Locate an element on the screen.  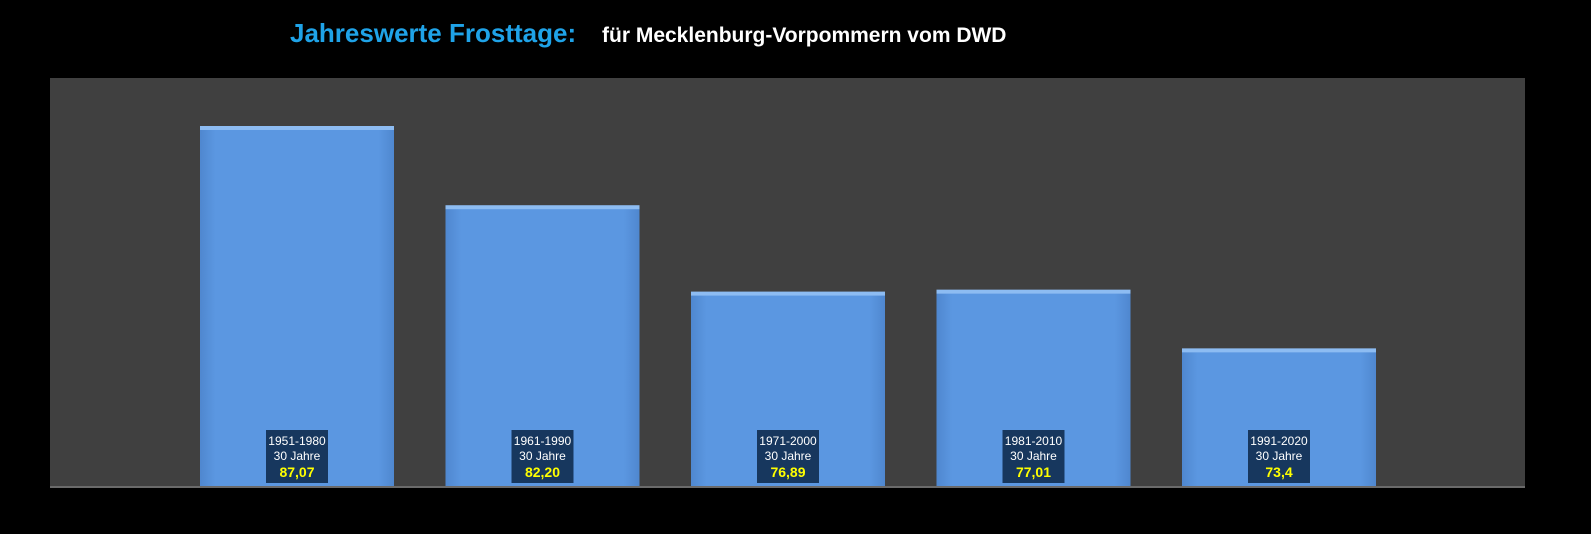
value-label: 73,4 is located at coordinates (1278, 472).